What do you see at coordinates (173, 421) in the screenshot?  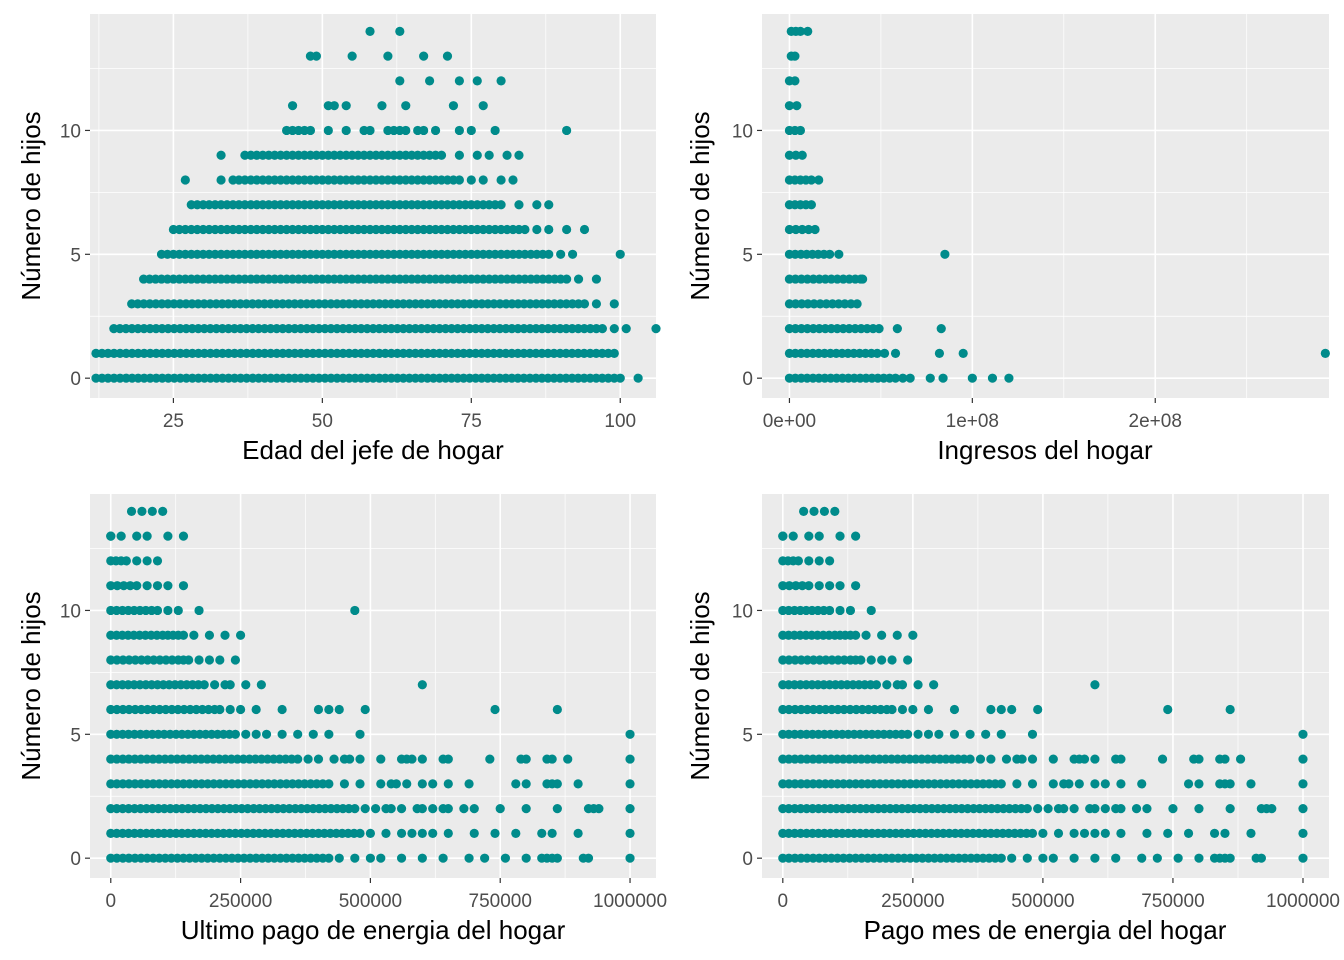 I see `x-tick-label: 25` at bounding box center [173, 421].